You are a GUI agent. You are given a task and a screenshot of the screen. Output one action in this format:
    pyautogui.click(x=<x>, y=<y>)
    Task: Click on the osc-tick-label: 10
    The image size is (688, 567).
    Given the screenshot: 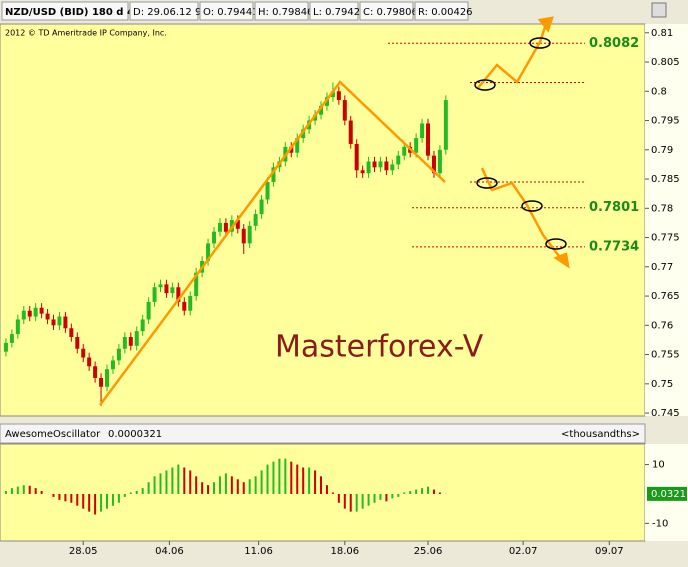 What is the action you would take?
    pyautogui.click(x=658, y=465)
    